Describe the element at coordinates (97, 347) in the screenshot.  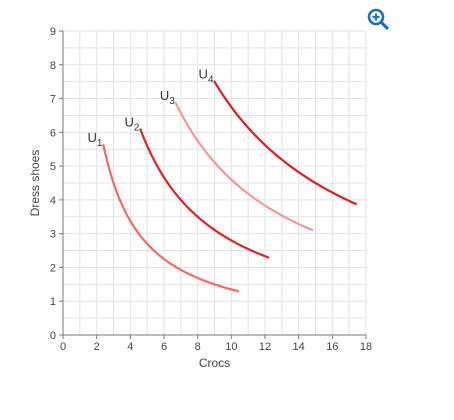
I see `x-tick-label: 2` at that location.